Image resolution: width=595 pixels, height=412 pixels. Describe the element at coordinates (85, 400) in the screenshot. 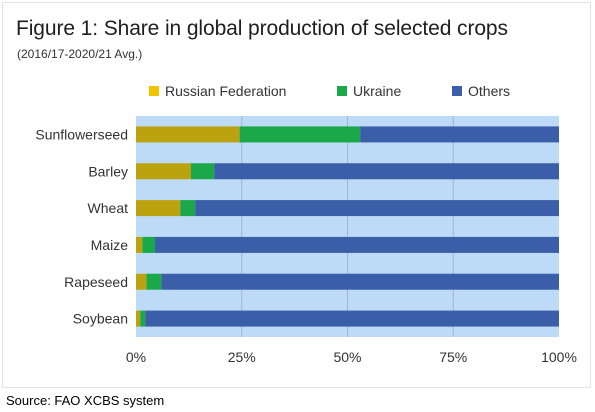

I see `source-note: Source: FAO XCBS system` at that location.